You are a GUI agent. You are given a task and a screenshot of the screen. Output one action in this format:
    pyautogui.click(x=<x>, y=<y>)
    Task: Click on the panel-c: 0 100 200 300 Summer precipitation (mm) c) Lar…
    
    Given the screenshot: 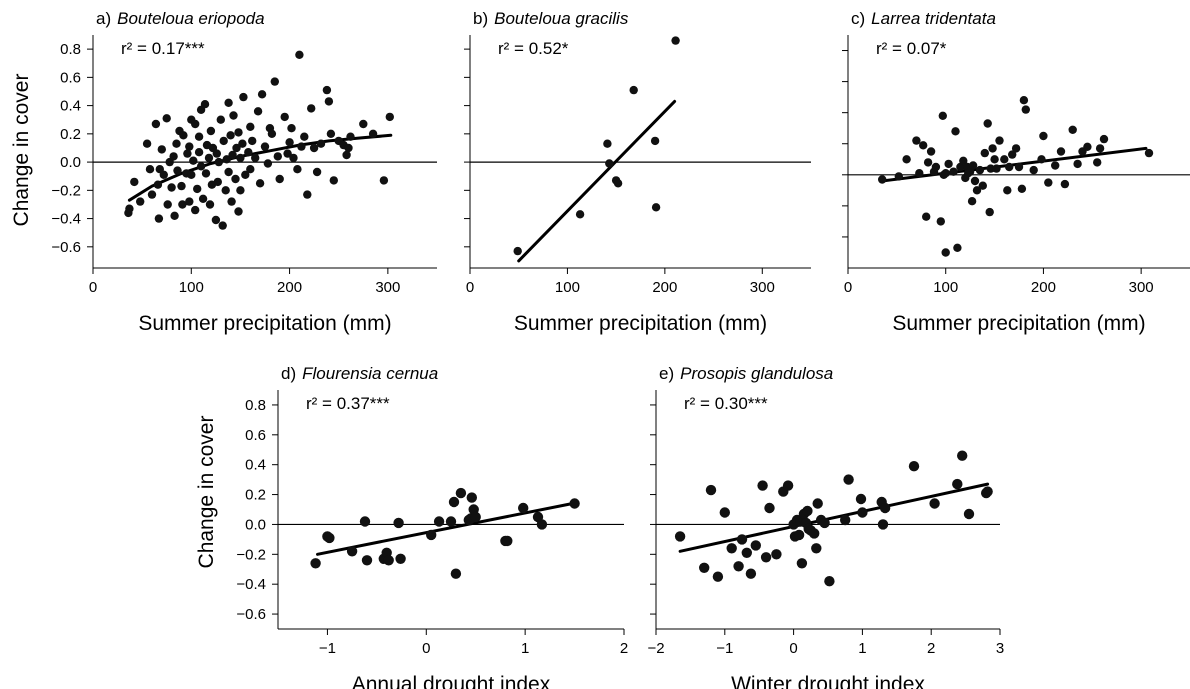 What is the action you would take?
    pyautogui.click(x=1016, y=172)
    